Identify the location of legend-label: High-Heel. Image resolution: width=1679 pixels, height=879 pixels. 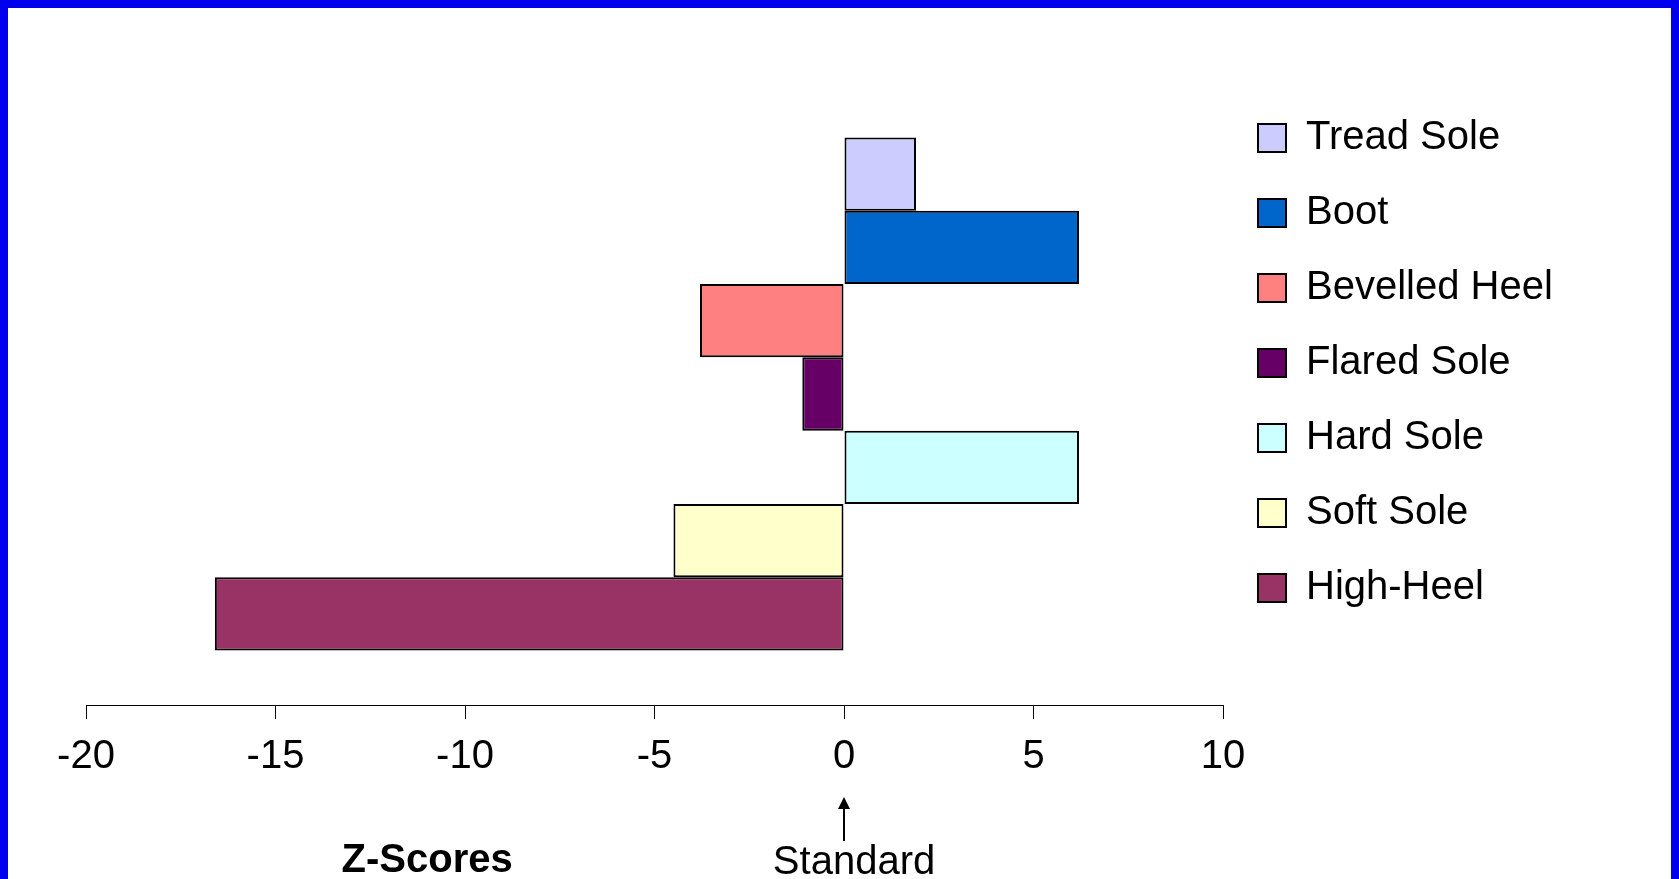
(1395, 585).